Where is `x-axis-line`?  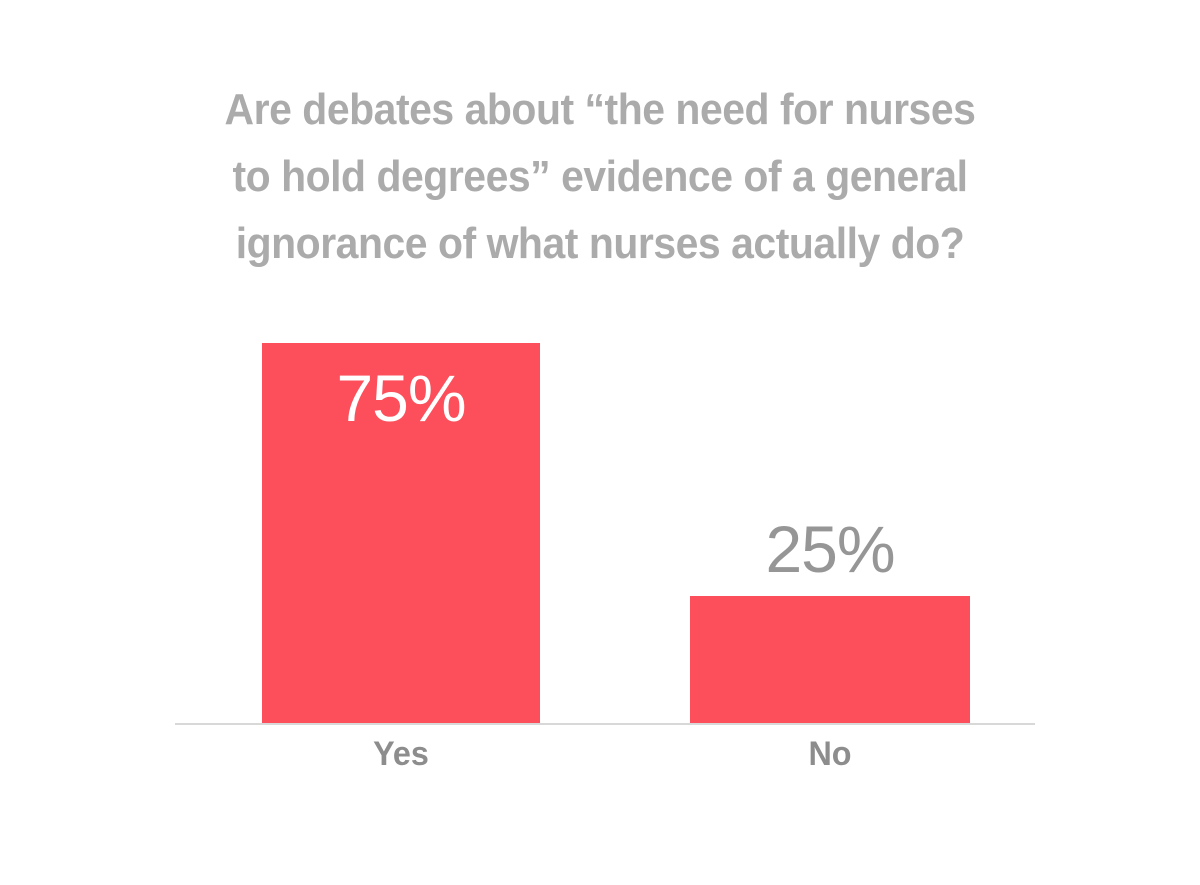
x-axis-line is located at coordinates (605, 724).